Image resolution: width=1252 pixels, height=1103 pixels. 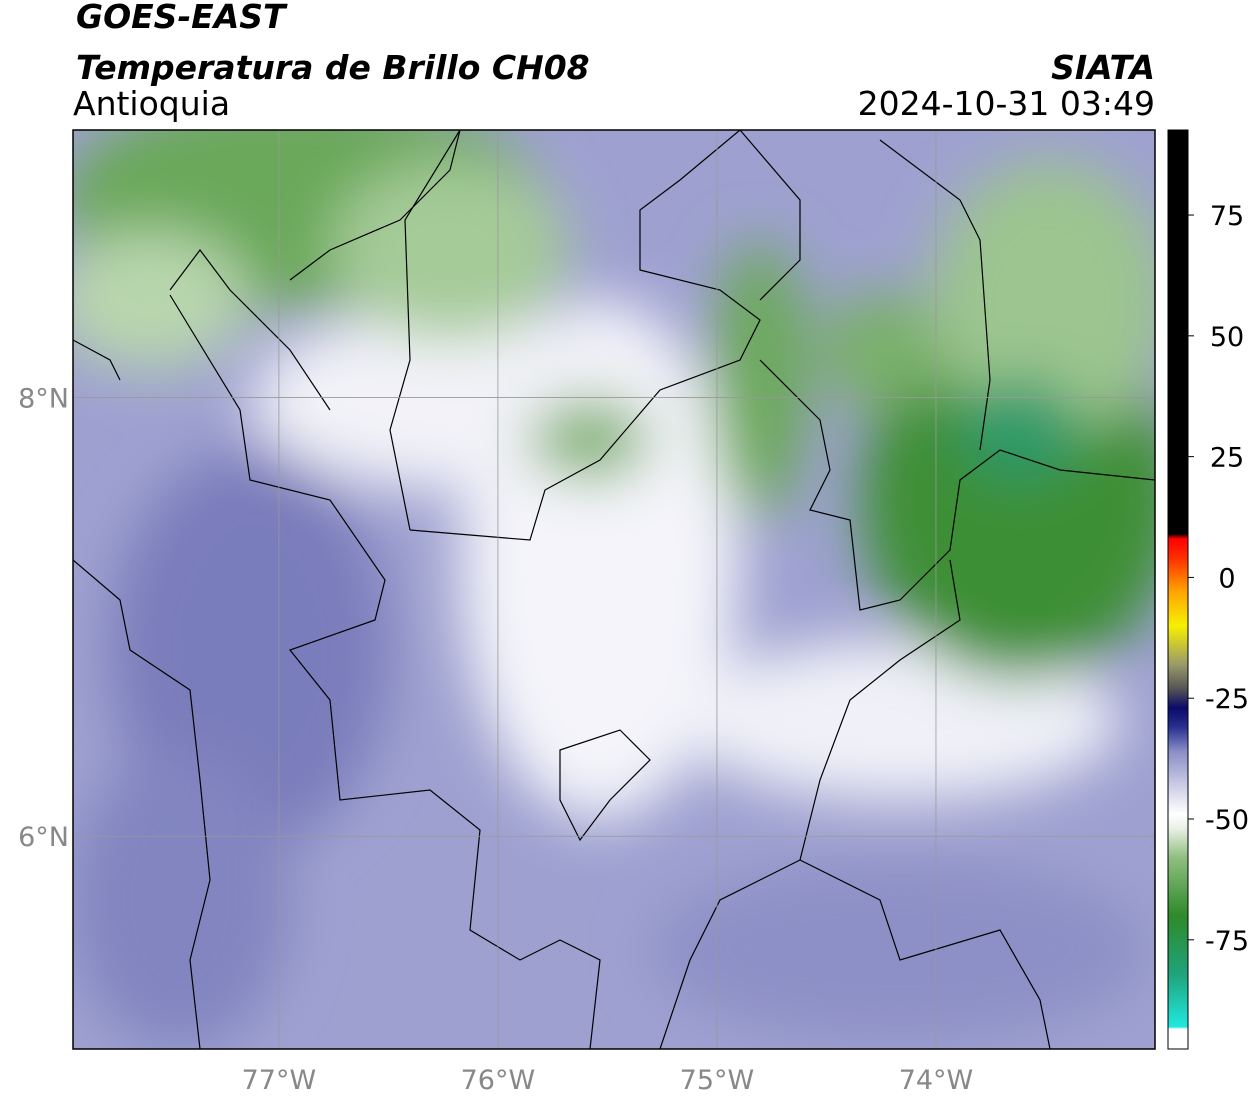 What do you see at coordinates (1006, 103) in the screenshot?
I see `datetime: 2024-10-31 03:49` at bounding box center [1006, 103].